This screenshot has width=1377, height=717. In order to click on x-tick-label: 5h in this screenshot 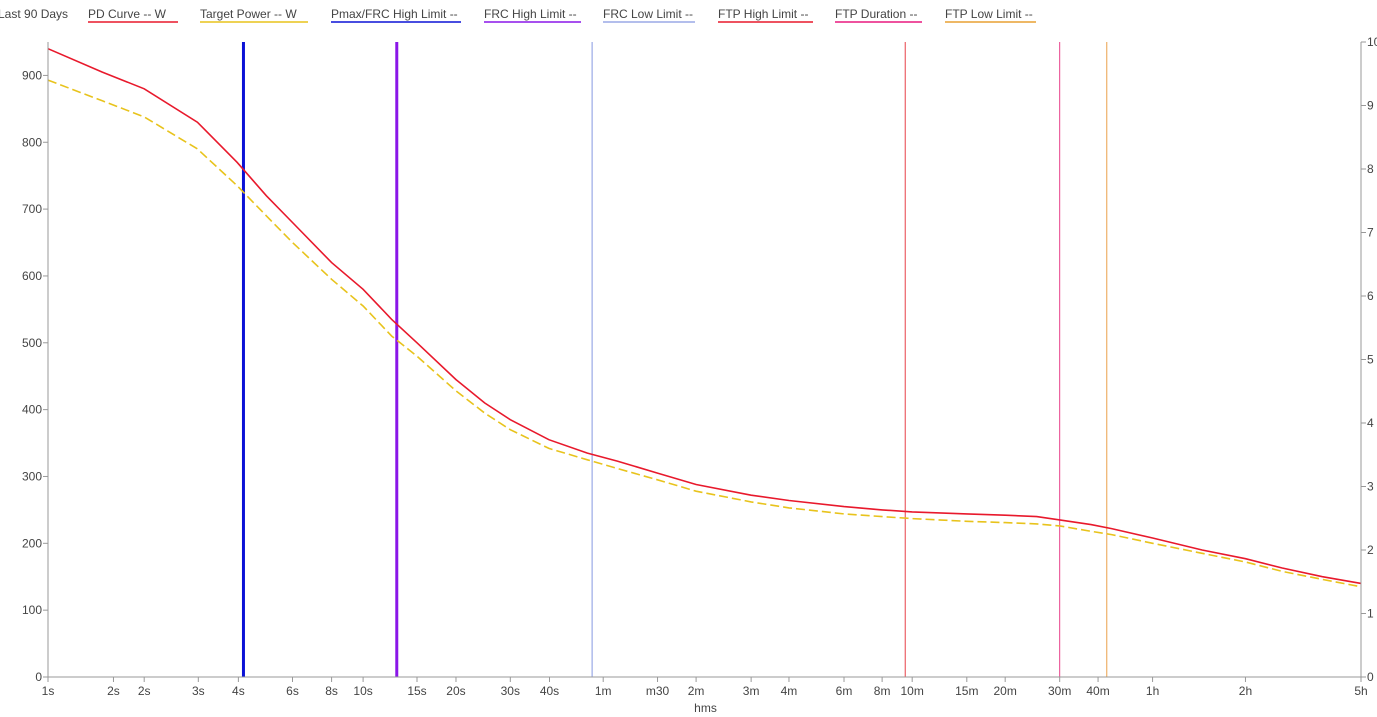, I will do `click(1360, 691)`.